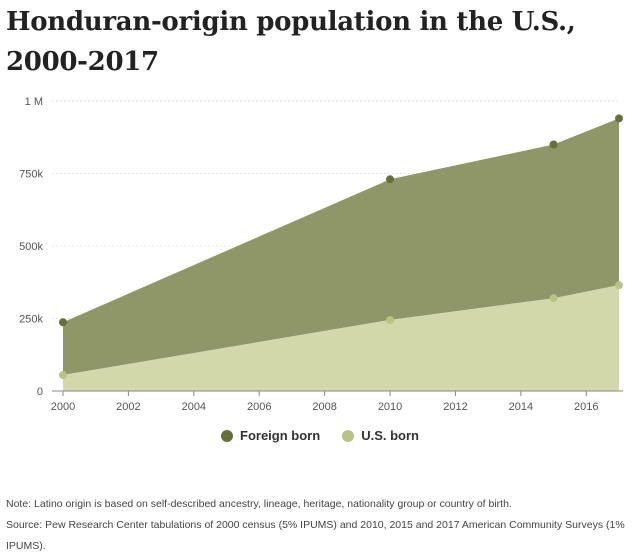  Describe the element at coordinates (280, 435) in the screenshot. I see `legend-label-foreign-born: Foreign born` at that location.